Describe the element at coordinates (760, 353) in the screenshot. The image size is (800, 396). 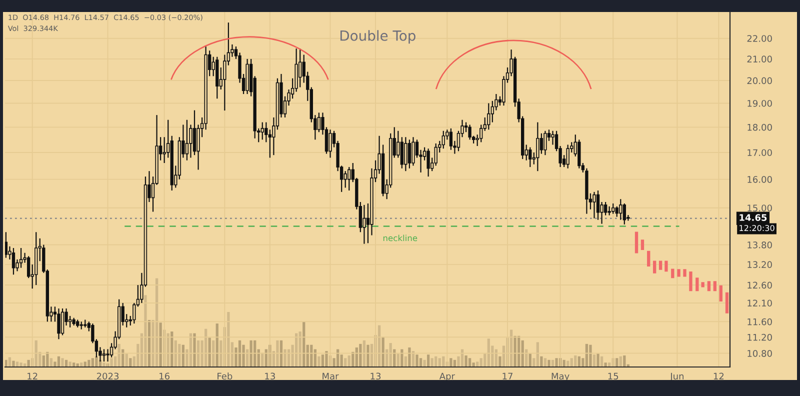
I see `y-tick-label: 10.80` at that location.